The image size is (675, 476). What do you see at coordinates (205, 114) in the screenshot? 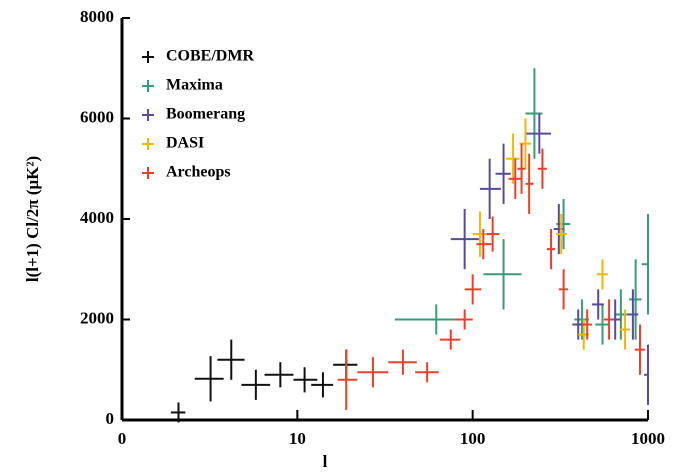
I see `legend-label: Boomerang` at bounding box center [205, 114].